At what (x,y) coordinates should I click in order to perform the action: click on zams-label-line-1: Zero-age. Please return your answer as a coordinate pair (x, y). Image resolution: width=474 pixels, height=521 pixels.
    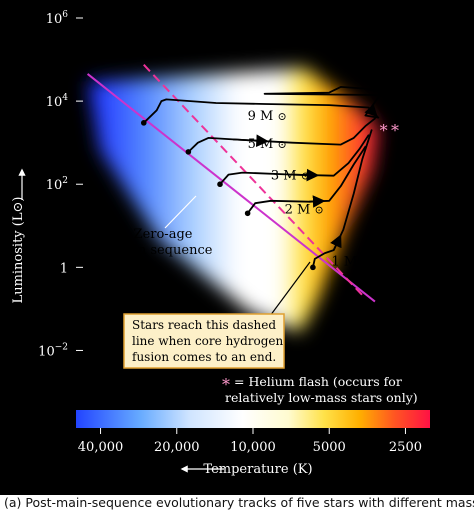
    Looking at the image, I should click on (163, 234).